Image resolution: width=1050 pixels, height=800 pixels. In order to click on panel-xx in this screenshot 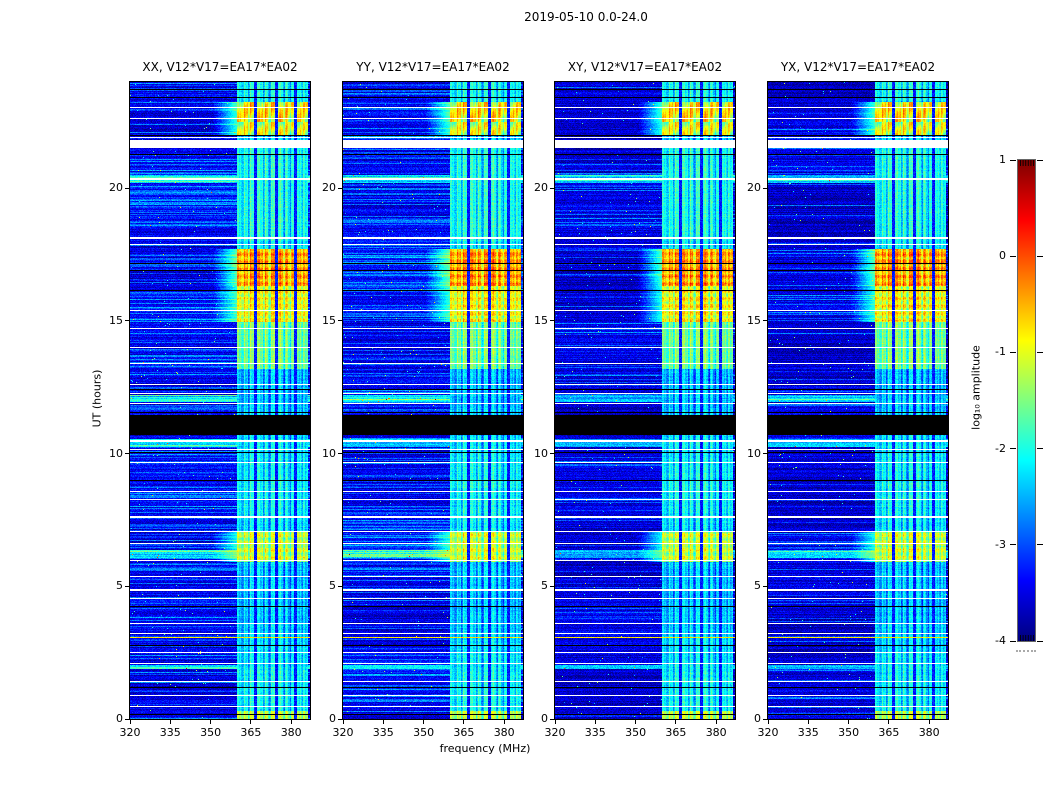, I will do `click(220, 400)`.